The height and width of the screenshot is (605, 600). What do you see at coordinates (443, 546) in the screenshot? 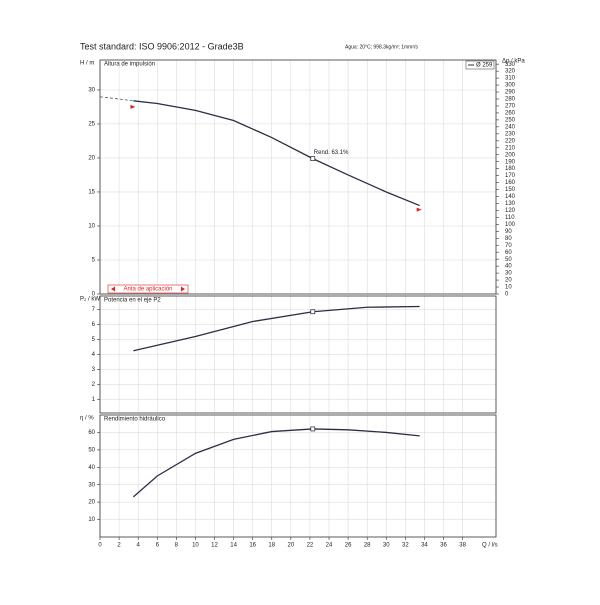
I see `x-tick-label: 36` at bounding box center [443, 546].